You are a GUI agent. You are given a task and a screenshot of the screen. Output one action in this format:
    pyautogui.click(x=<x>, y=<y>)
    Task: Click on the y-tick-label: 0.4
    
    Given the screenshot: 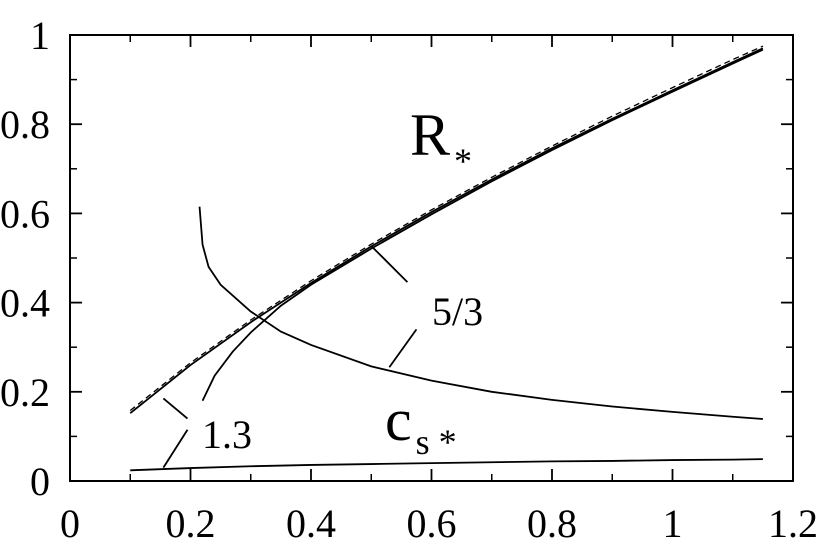 What is the action you would take?
    pyautogui.click(x=25, y=303)
    